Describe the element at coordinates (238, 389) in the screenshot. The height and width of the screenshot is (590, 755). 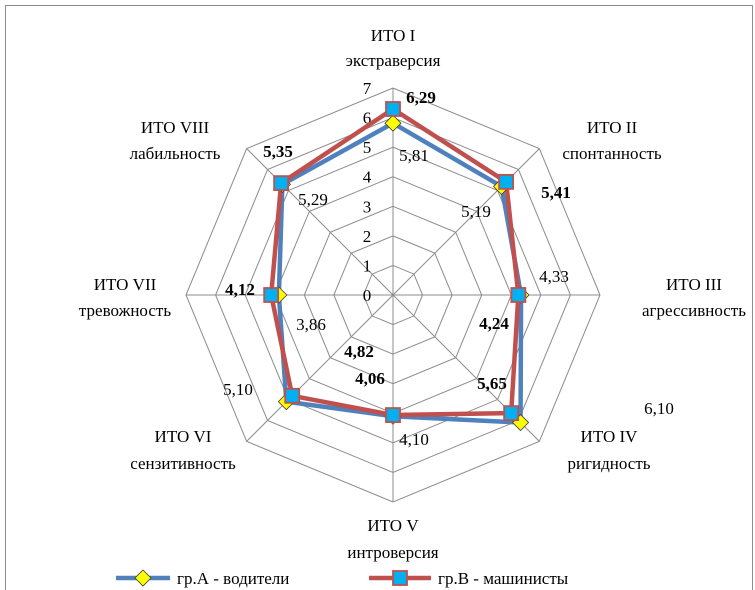
I see `data-label-series-a: 5,10` at that location.